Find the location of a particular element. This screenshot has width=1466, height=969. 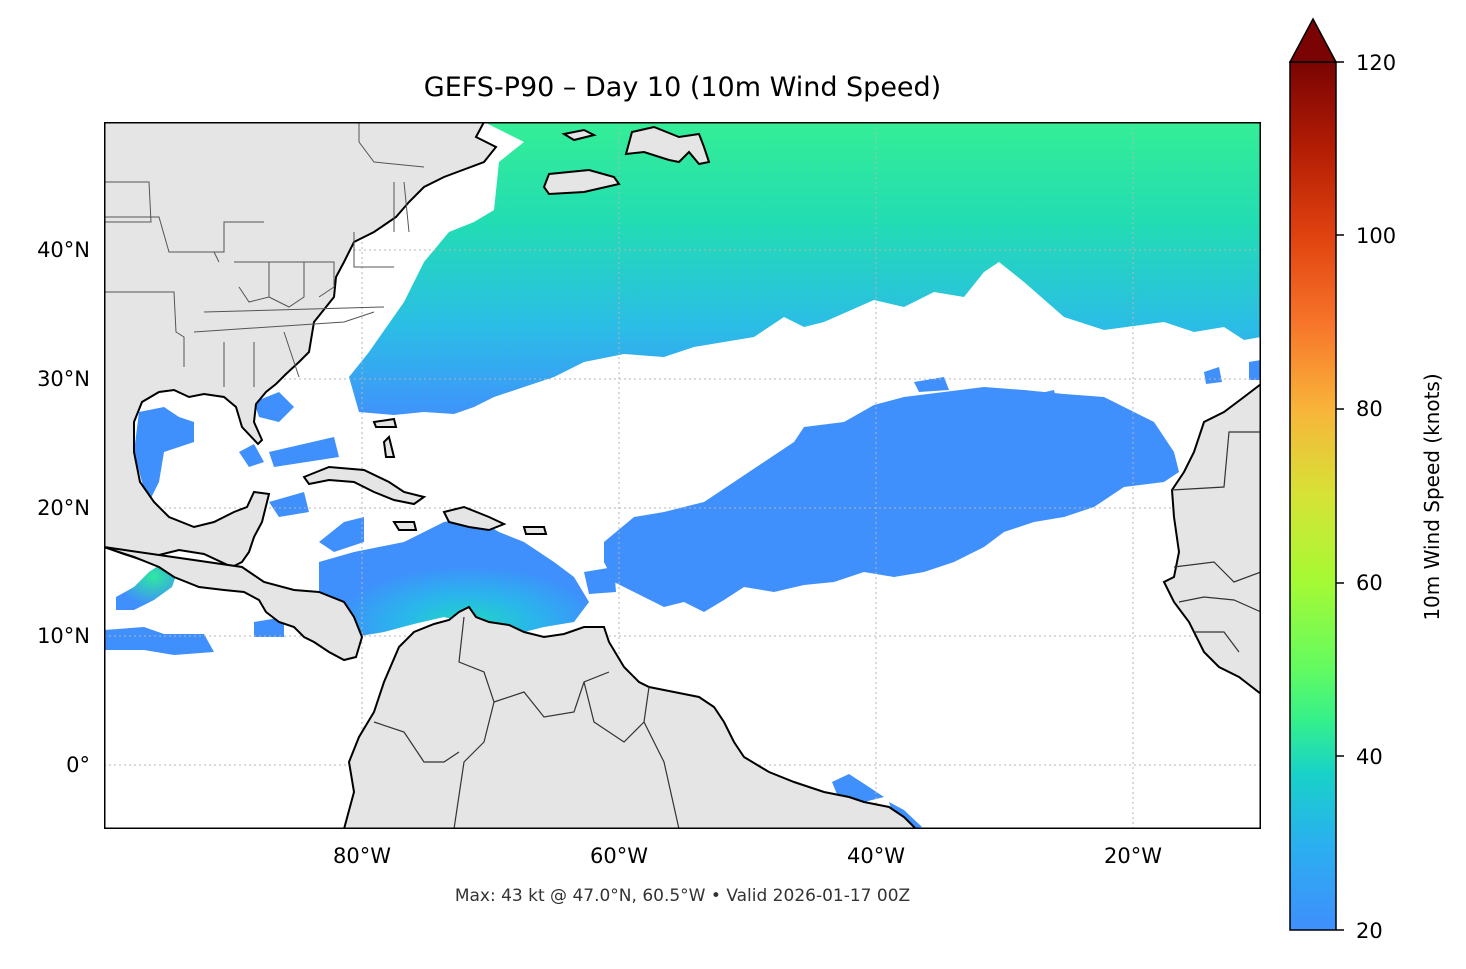

colorbar-tick-120: 120 is located at coordinates (1376, 63).